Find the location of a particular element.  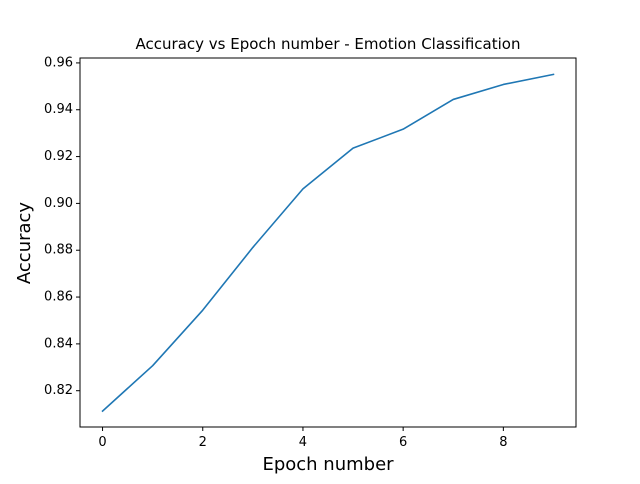

y-tick-label: 0.82 is located at coordinates (58, 390).